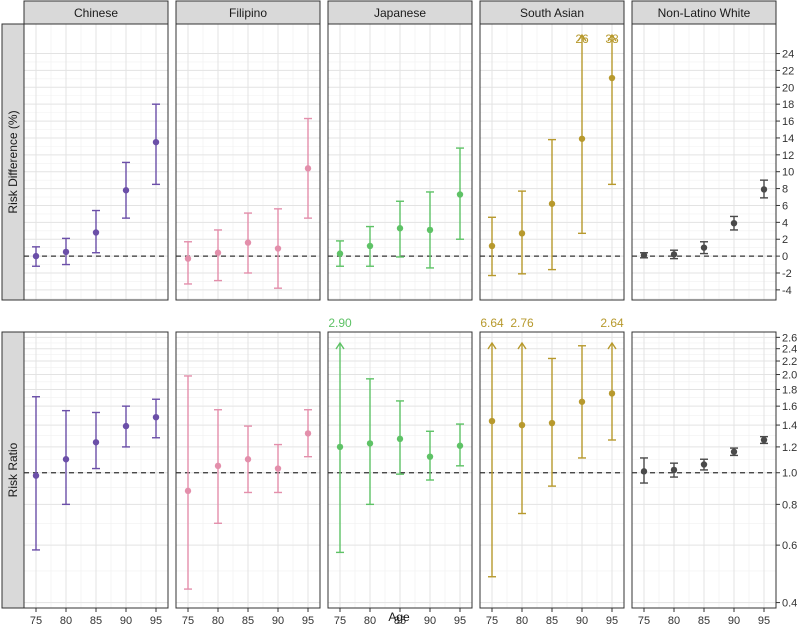  What do you see at coordinates (785, 257) in the screenshot?
I see `y-tick-label: 0` at bounding box center [785, 257].